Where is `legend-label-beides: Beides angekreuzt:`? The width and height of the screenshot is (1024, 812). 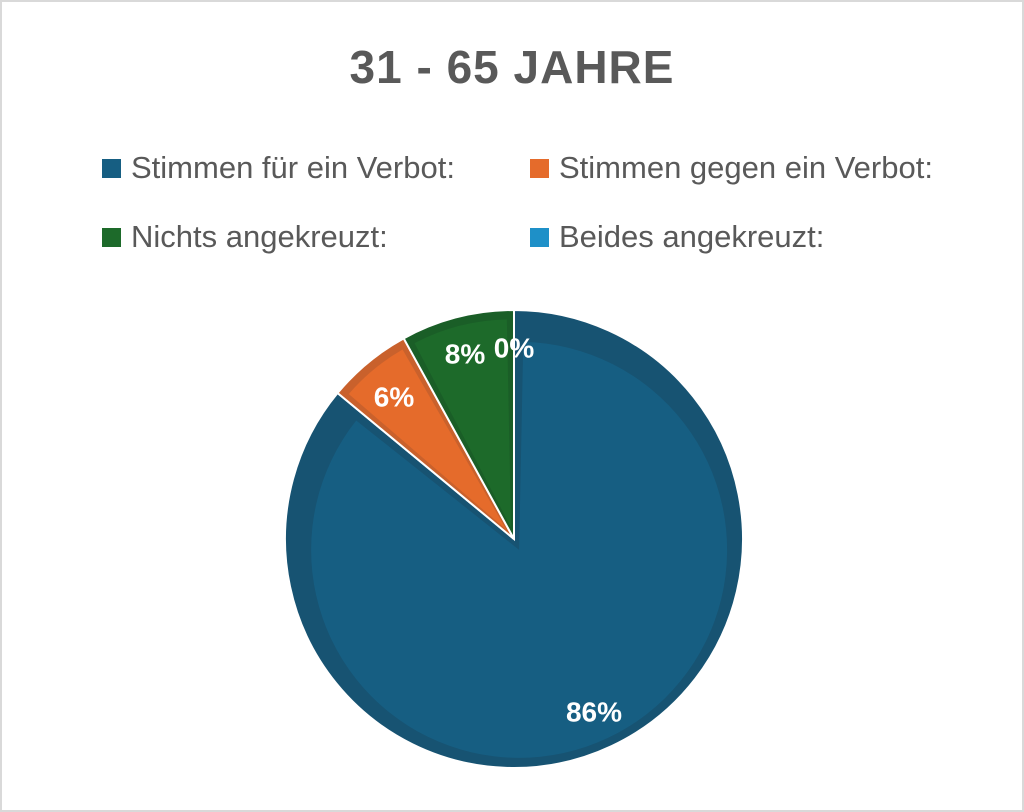
legend-label-beides: Beides angekreuzt: is located at coordinates (692, 236).